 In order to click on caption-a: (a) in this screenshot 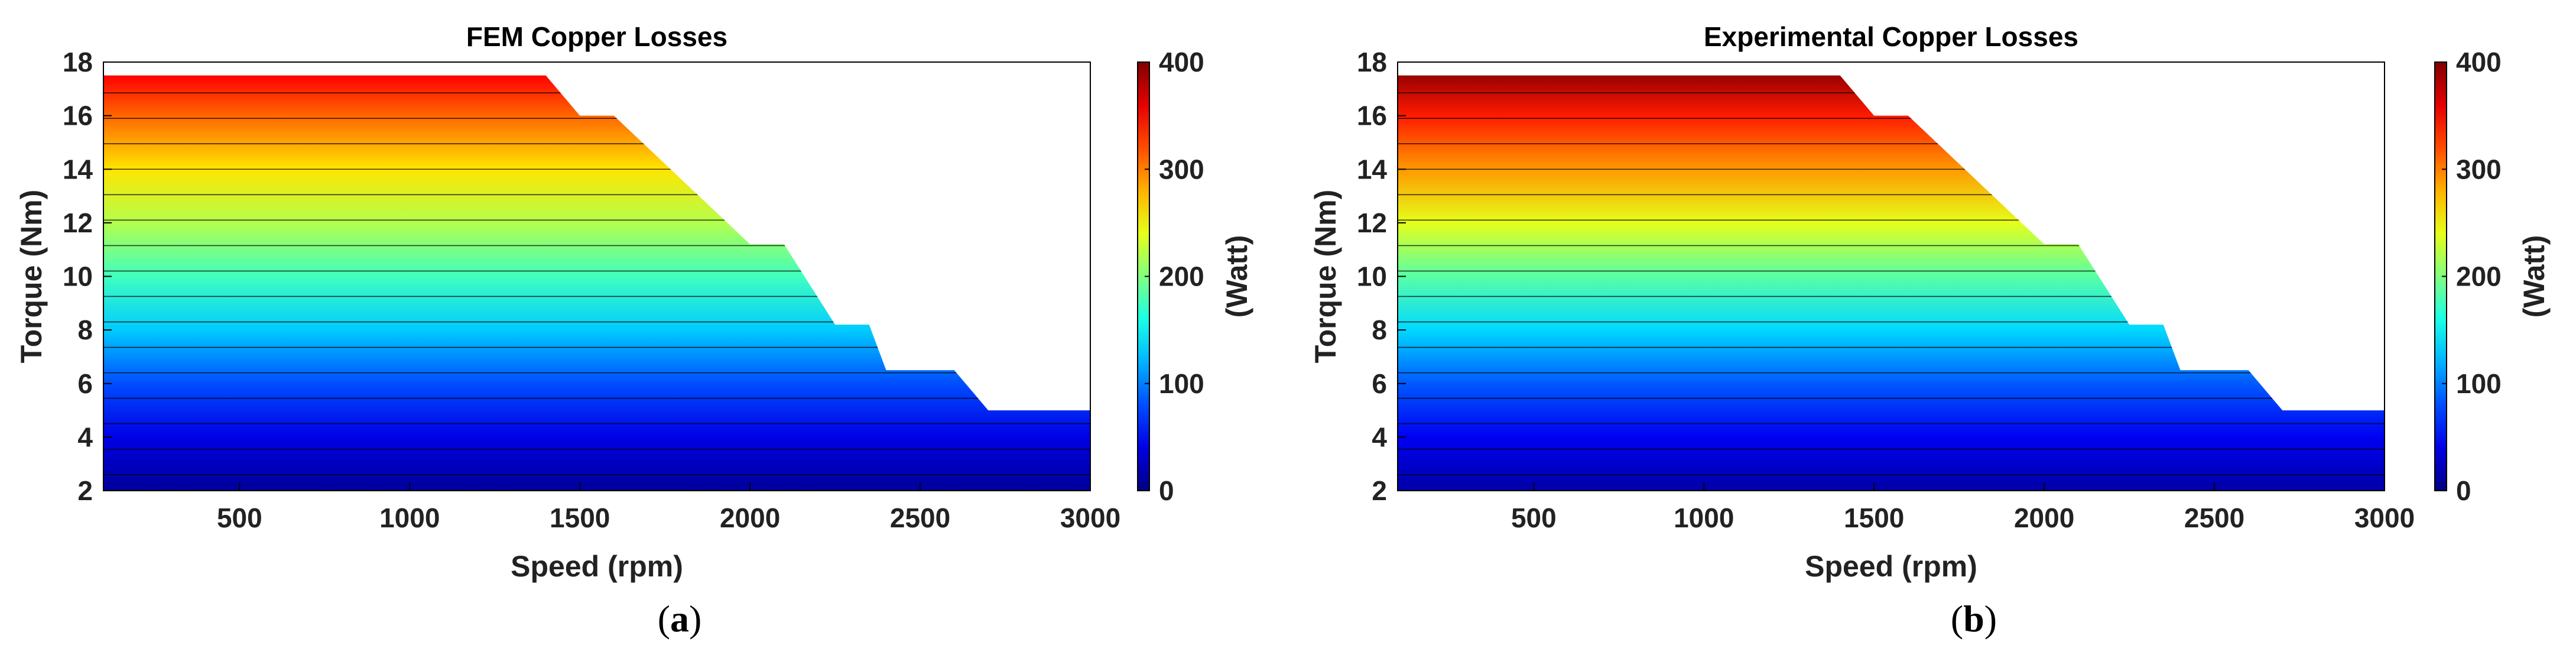, I will do `click(679, 619)`.